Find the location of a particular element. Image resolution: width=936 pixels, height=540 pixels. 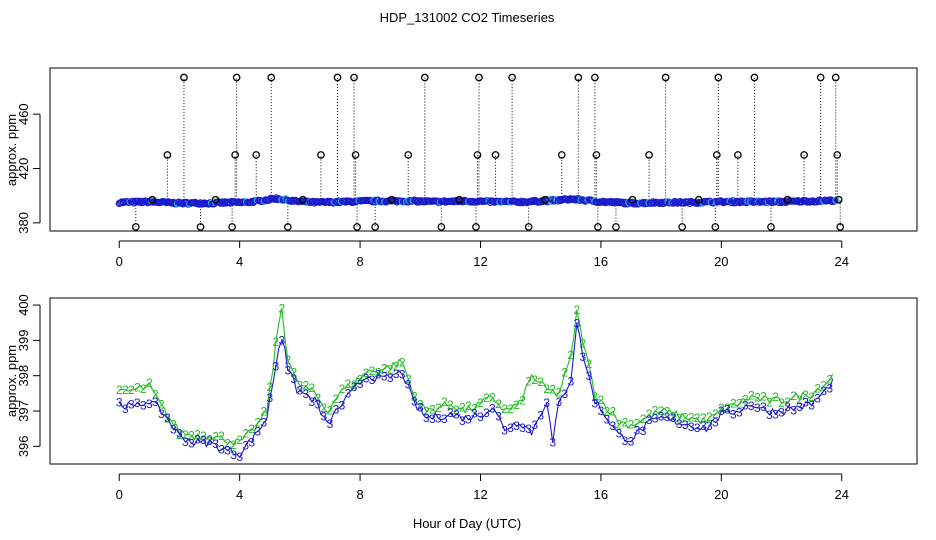

y-tick-label: 399 is located at coordinates (23, 341).